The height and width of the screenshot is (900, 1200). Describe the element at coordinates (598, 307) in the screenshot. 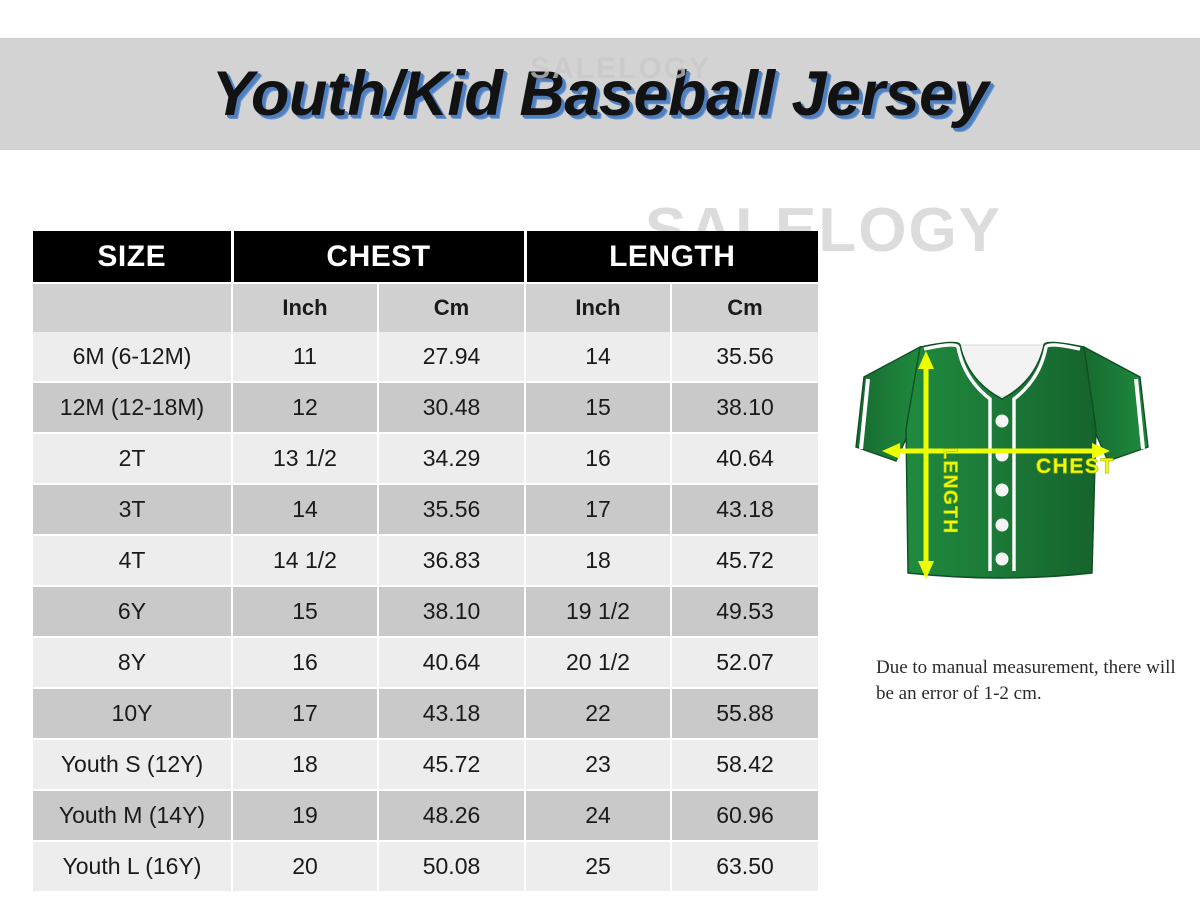

I see `unit-header-length-inch: Inch` at that location.